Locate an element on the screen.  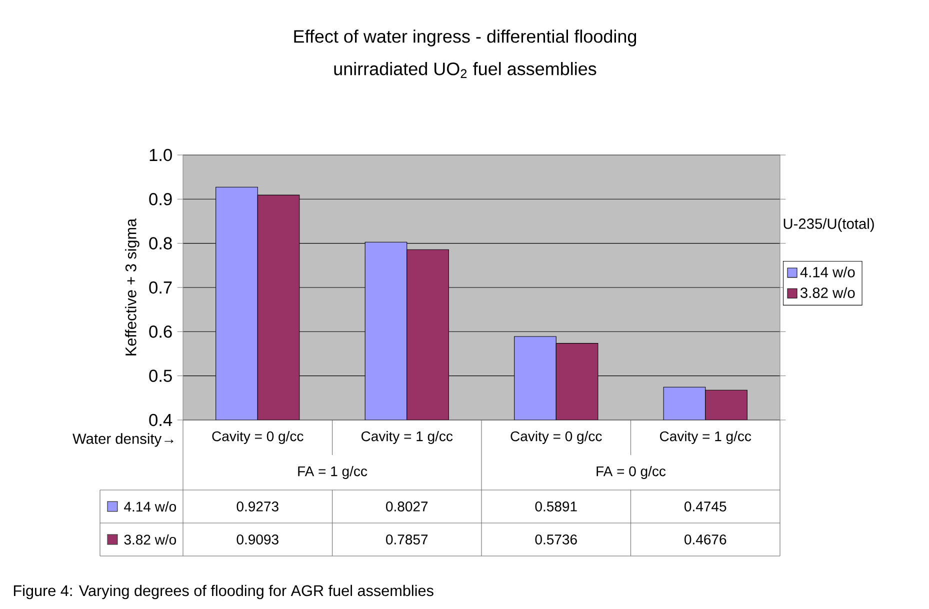
legend-label: 4.14 w/o is located at coordinates (150, 506).